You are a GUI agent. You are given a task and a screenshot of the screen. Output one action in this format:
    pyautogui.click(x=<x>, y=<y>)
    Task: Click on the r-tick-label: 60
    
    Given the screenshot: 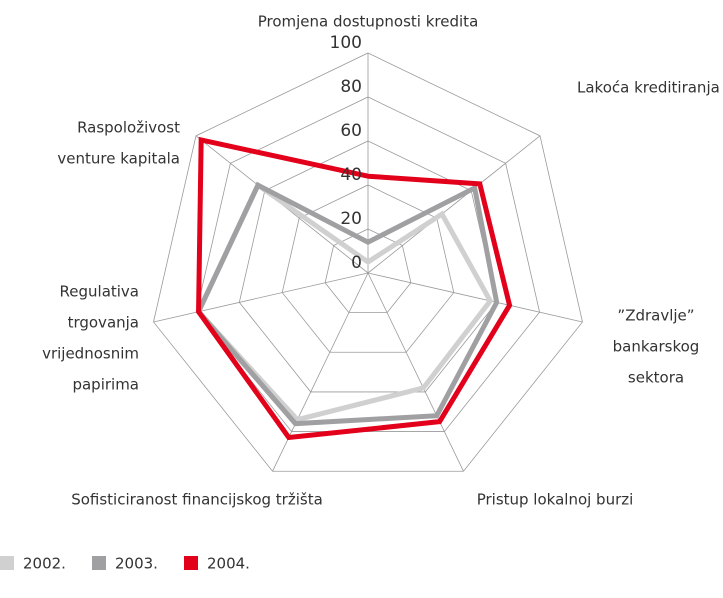 What is the action you would take?
    pyautogui.click(x=351, y=131)
    